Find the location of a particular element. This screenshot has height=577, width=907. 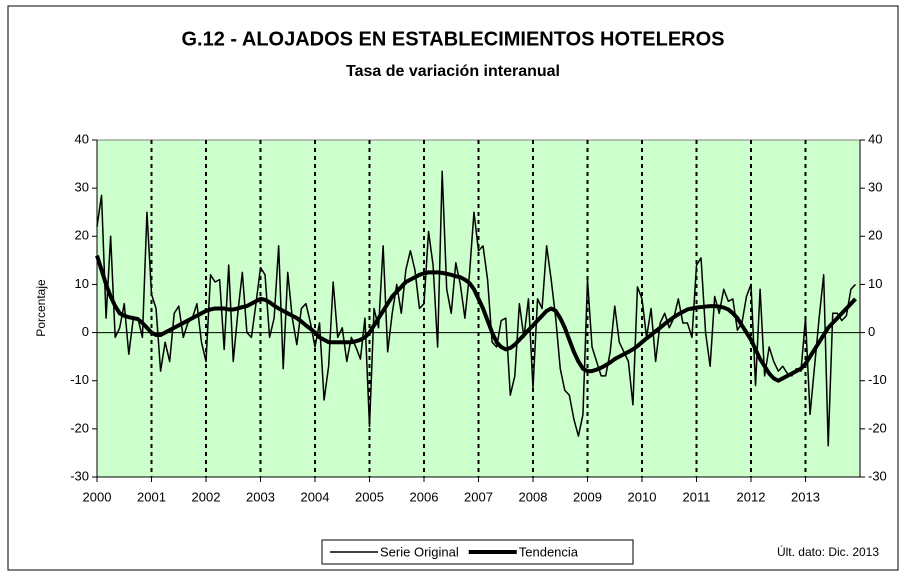

y2-tick-label: -10 is located at coordinates (877, 379).